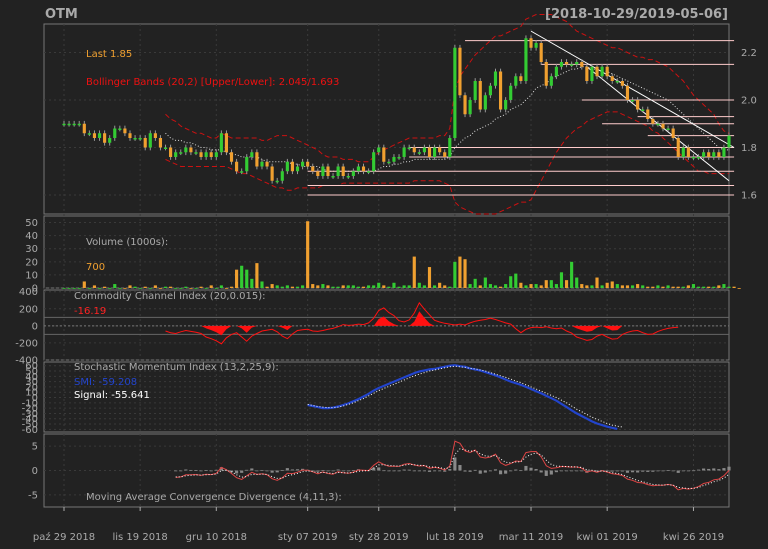  I want to click on y-tick-label: 10, so click(31, 275).